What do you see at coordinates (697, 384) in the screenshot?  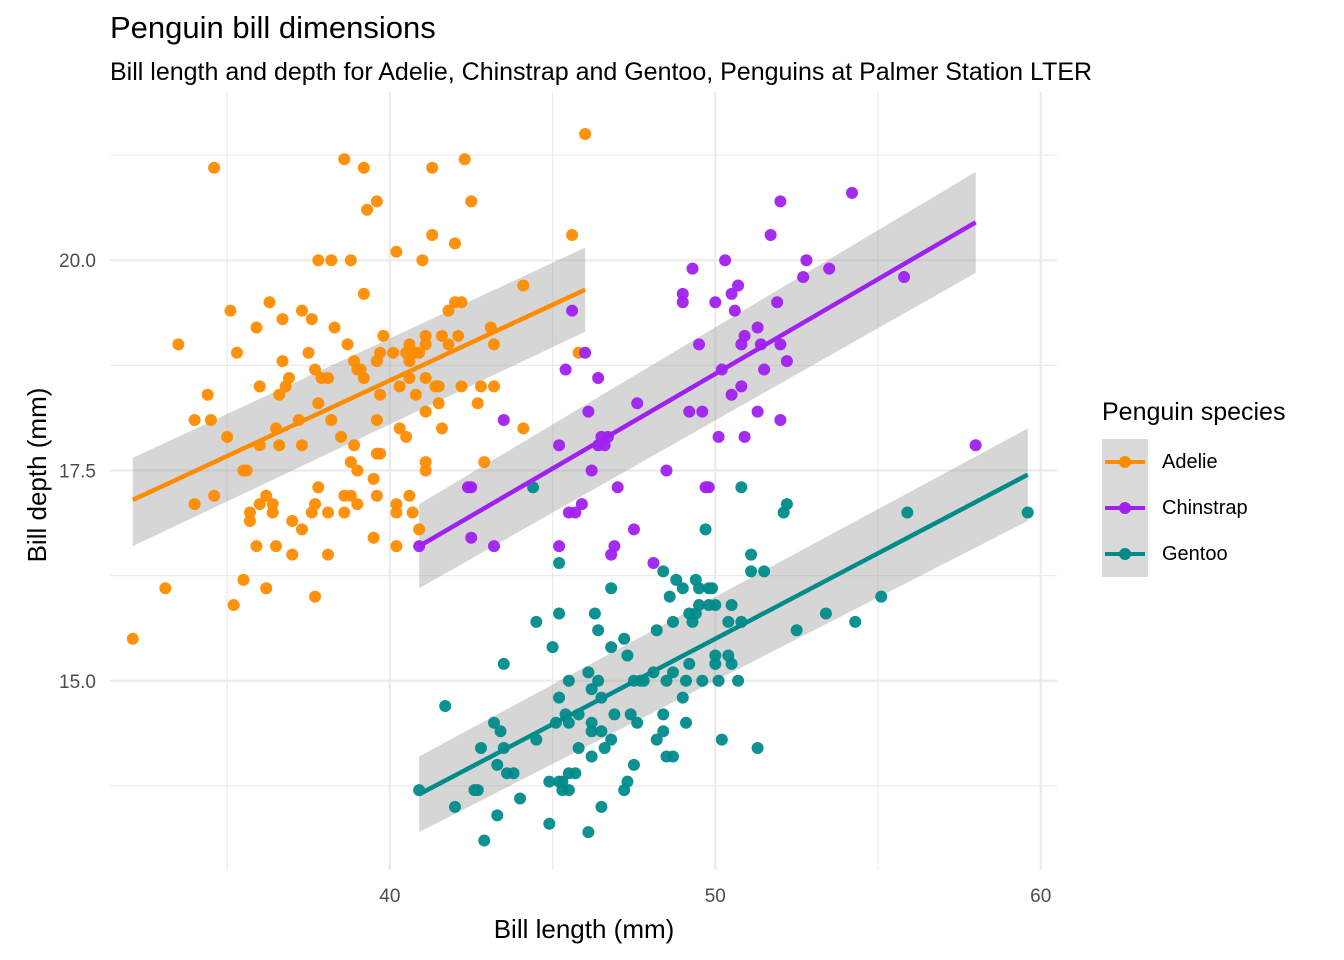 I see `trend-line-chinstrap` at bounding box center [697, 384].